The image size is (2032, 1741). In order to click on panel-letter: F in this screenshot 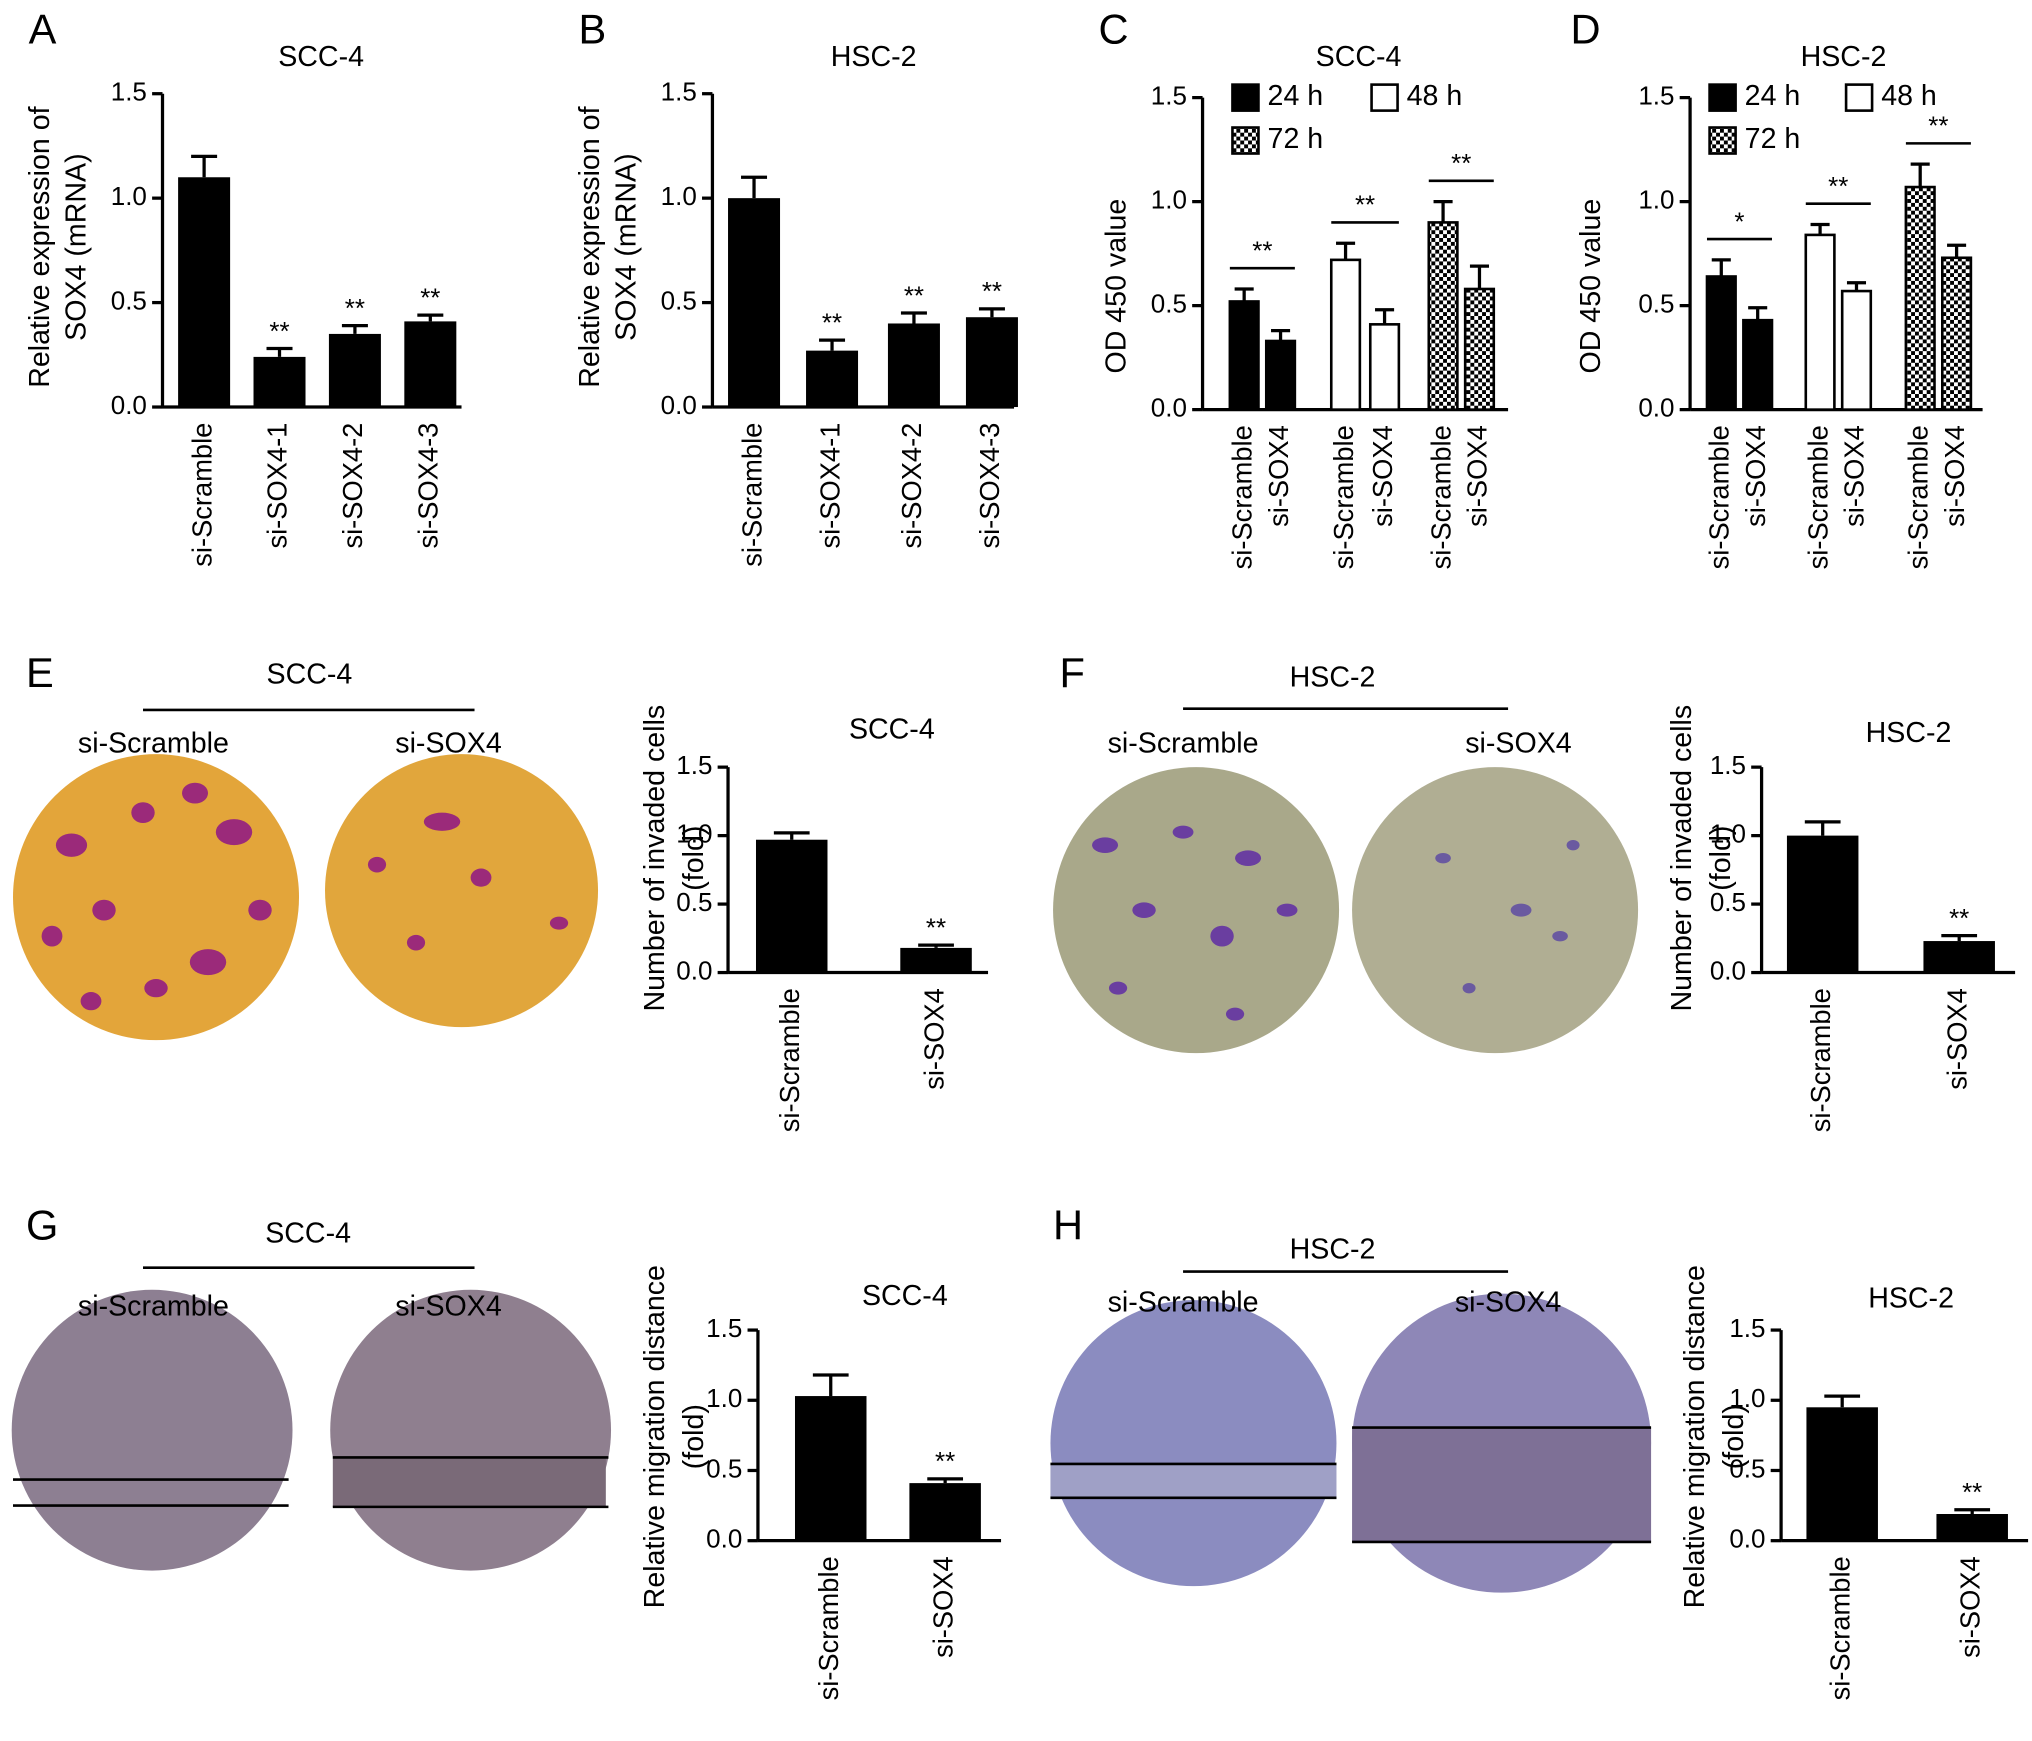, I will do `click(1072, 672)`.